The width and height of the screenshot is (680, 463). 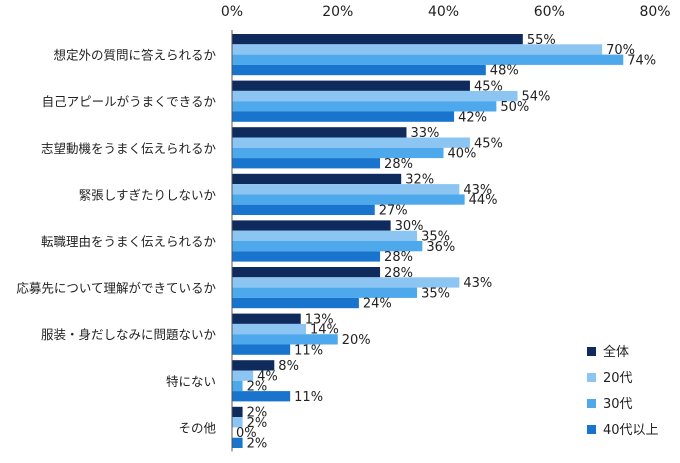 I want to click on category-label: 緊張しすぎたりしないか, so click(x=148, y=194).